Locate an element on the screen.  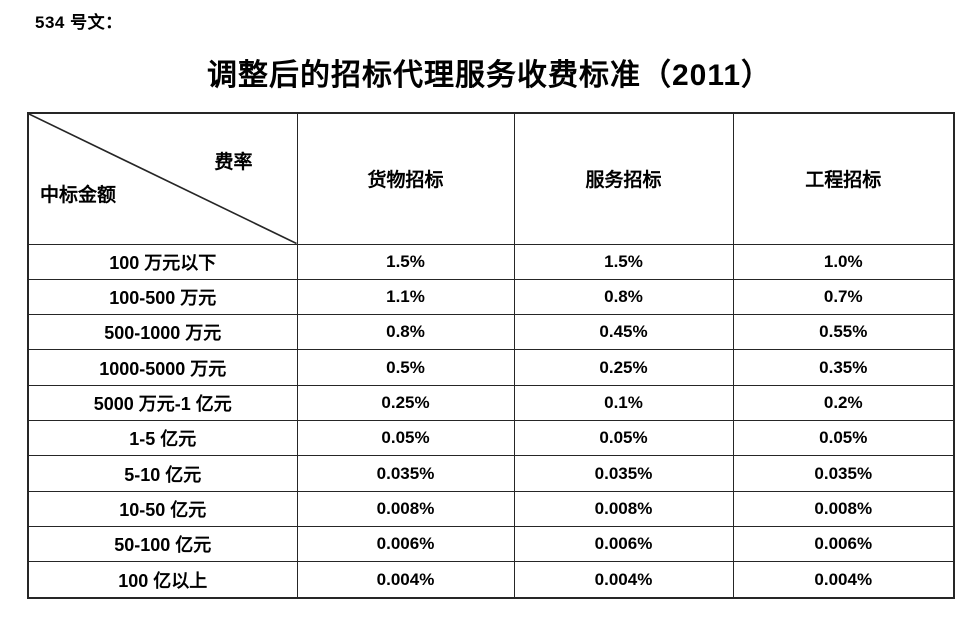
table-row: 1000-5000 万元 0.5% 0.25% 0.35% is located at coordinates (491, 367).